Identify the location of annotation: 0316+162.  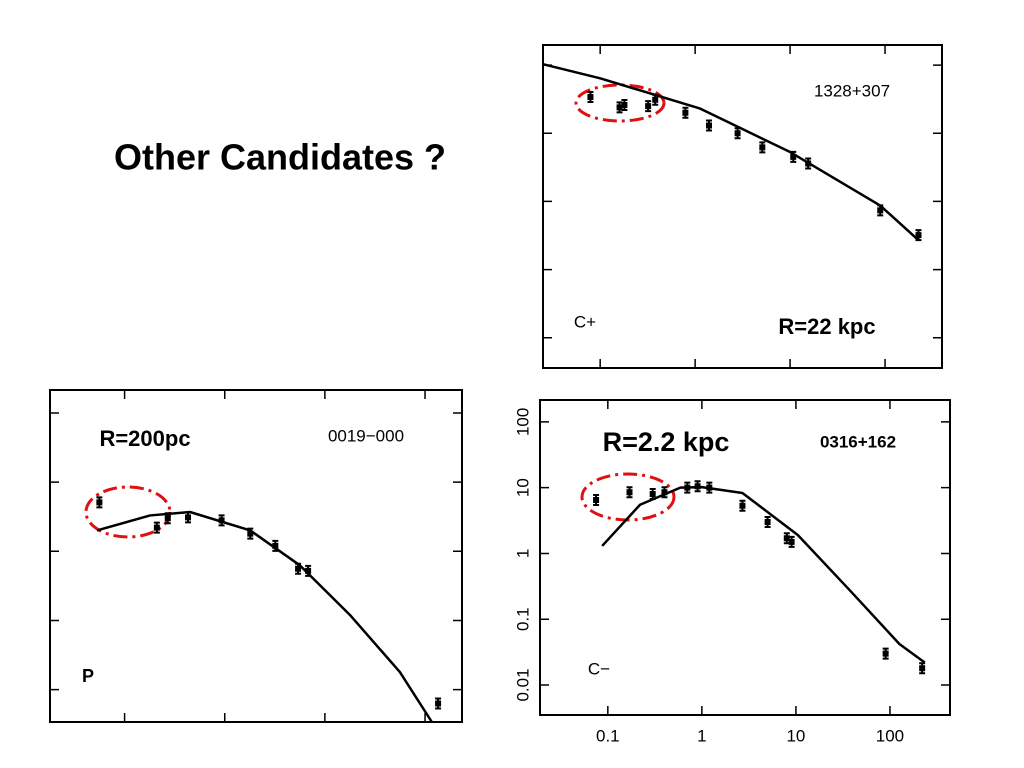
(858, 441).